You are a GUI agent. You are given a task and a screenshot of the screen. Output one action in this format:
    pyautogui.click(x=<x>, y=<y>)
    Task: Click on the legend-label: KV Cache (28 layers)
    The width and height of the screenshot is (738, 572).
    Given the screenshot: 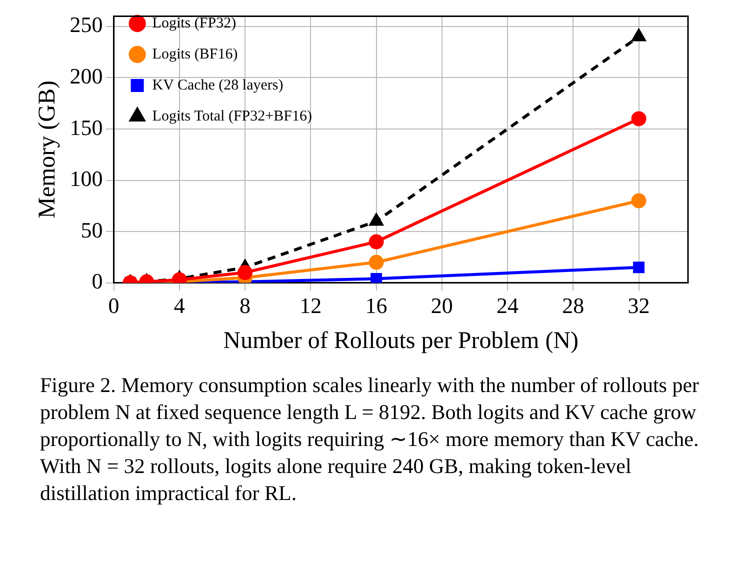 What is the action you would take?
    pyautogui.click(x=218, y=85)
    